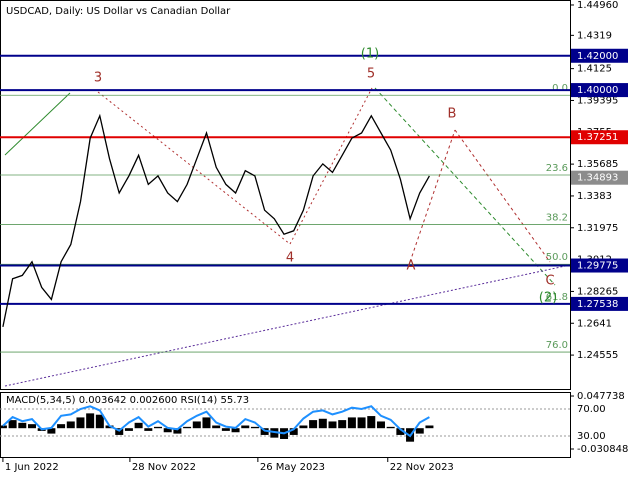  I want to click on y-tick-label: 1.4319, so click(594, 35).